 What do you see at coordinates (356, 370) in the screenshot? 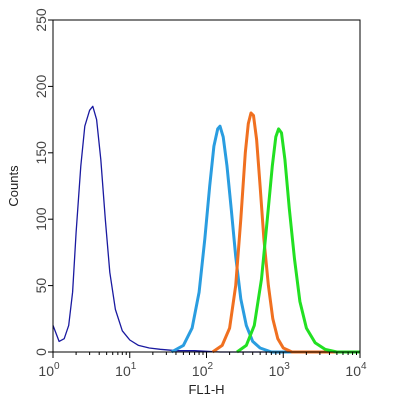
I see `x-tick-label: 10⁴` at bounding box center [356, 370].